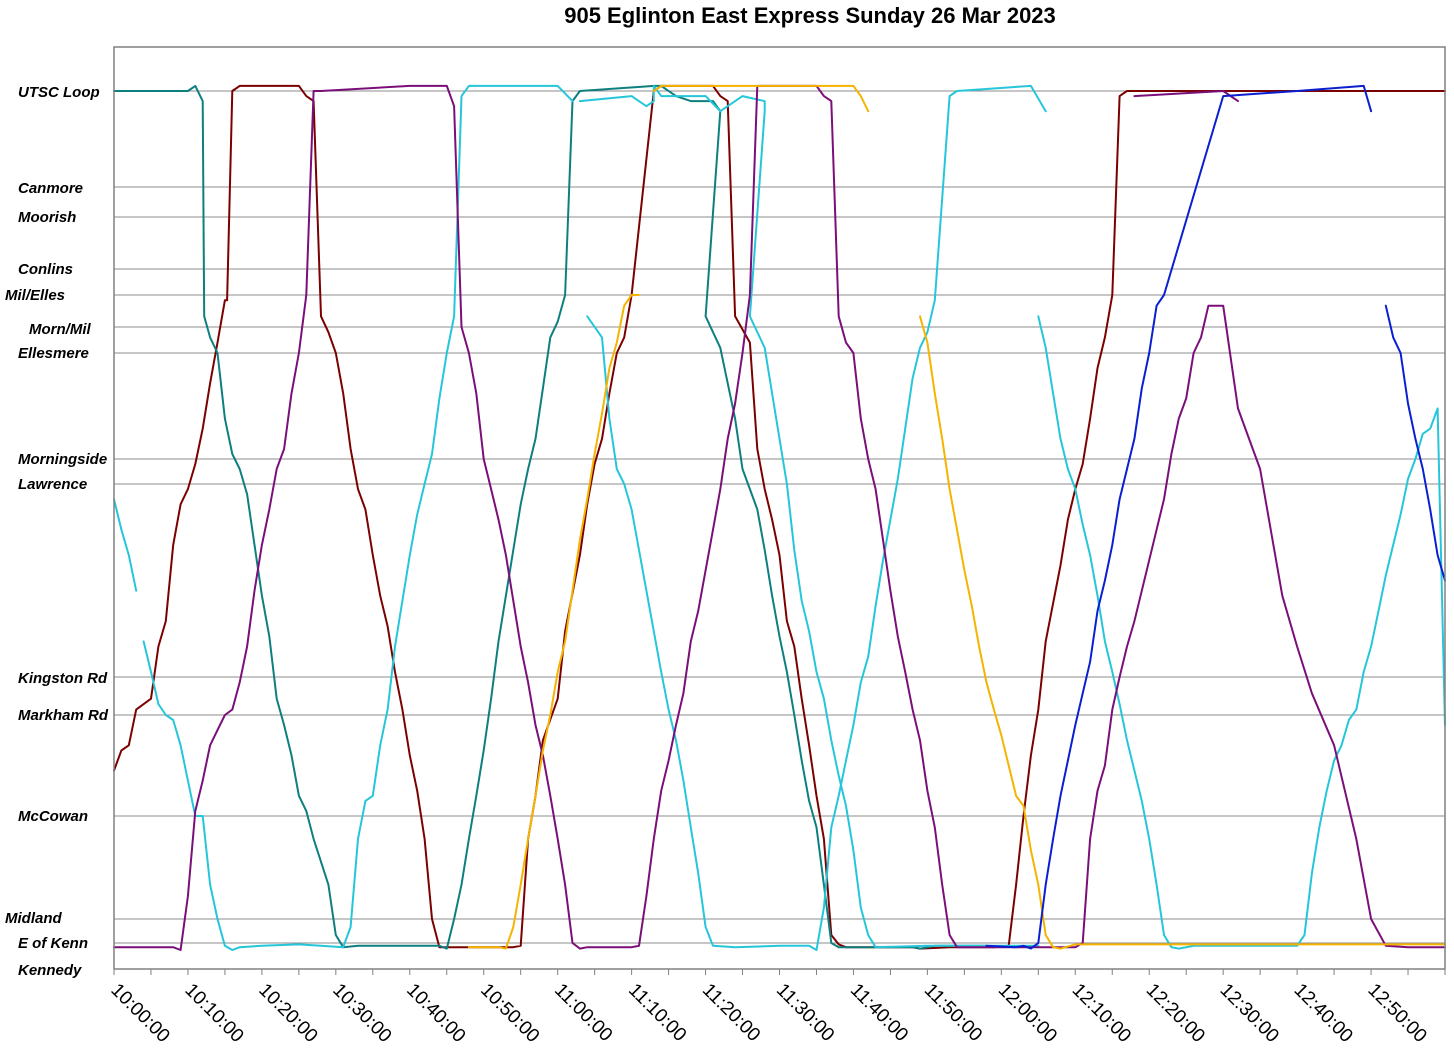 This screenshot has height=1061, width=1454. I want to click on x-tick-label: 12:10:00, so click(1101, 1013).